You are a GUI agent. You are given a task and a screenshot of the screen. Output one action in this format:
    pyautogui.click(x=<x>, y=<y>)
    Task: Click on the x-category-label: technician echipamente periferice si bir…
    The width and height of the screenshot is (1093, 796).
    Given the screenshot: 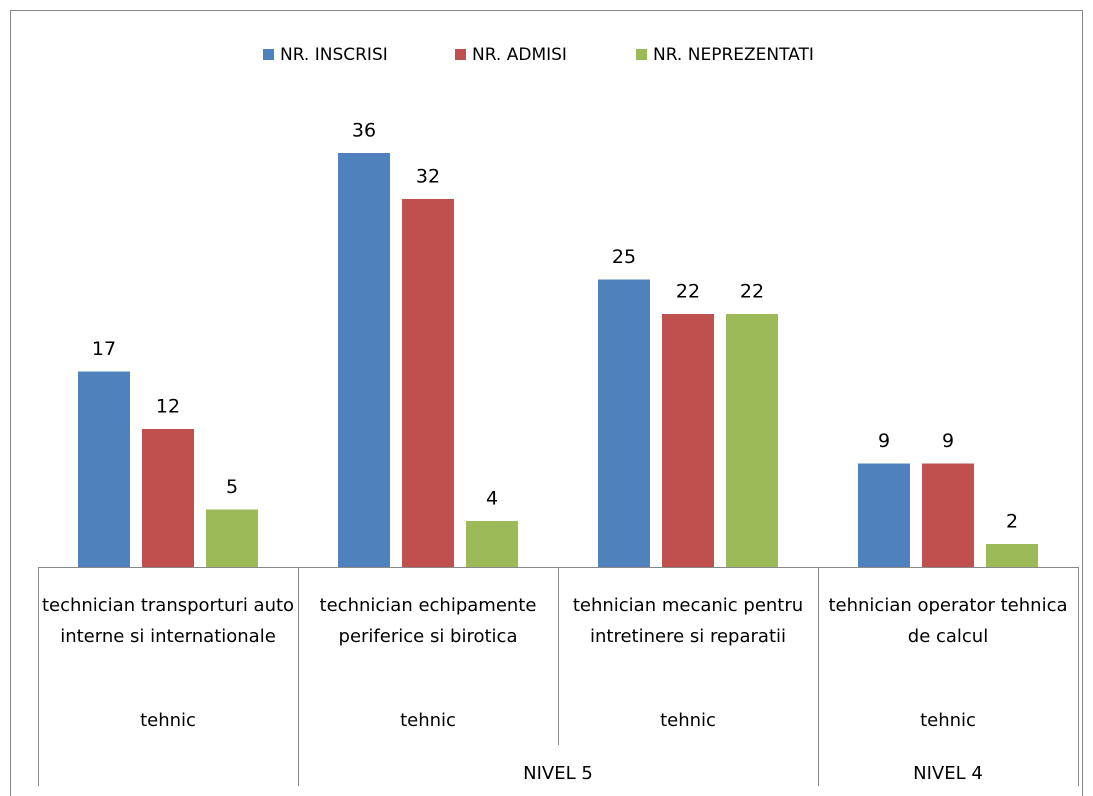 What is the action you would take?
    pyautogui.click(x=428, y=621)
    